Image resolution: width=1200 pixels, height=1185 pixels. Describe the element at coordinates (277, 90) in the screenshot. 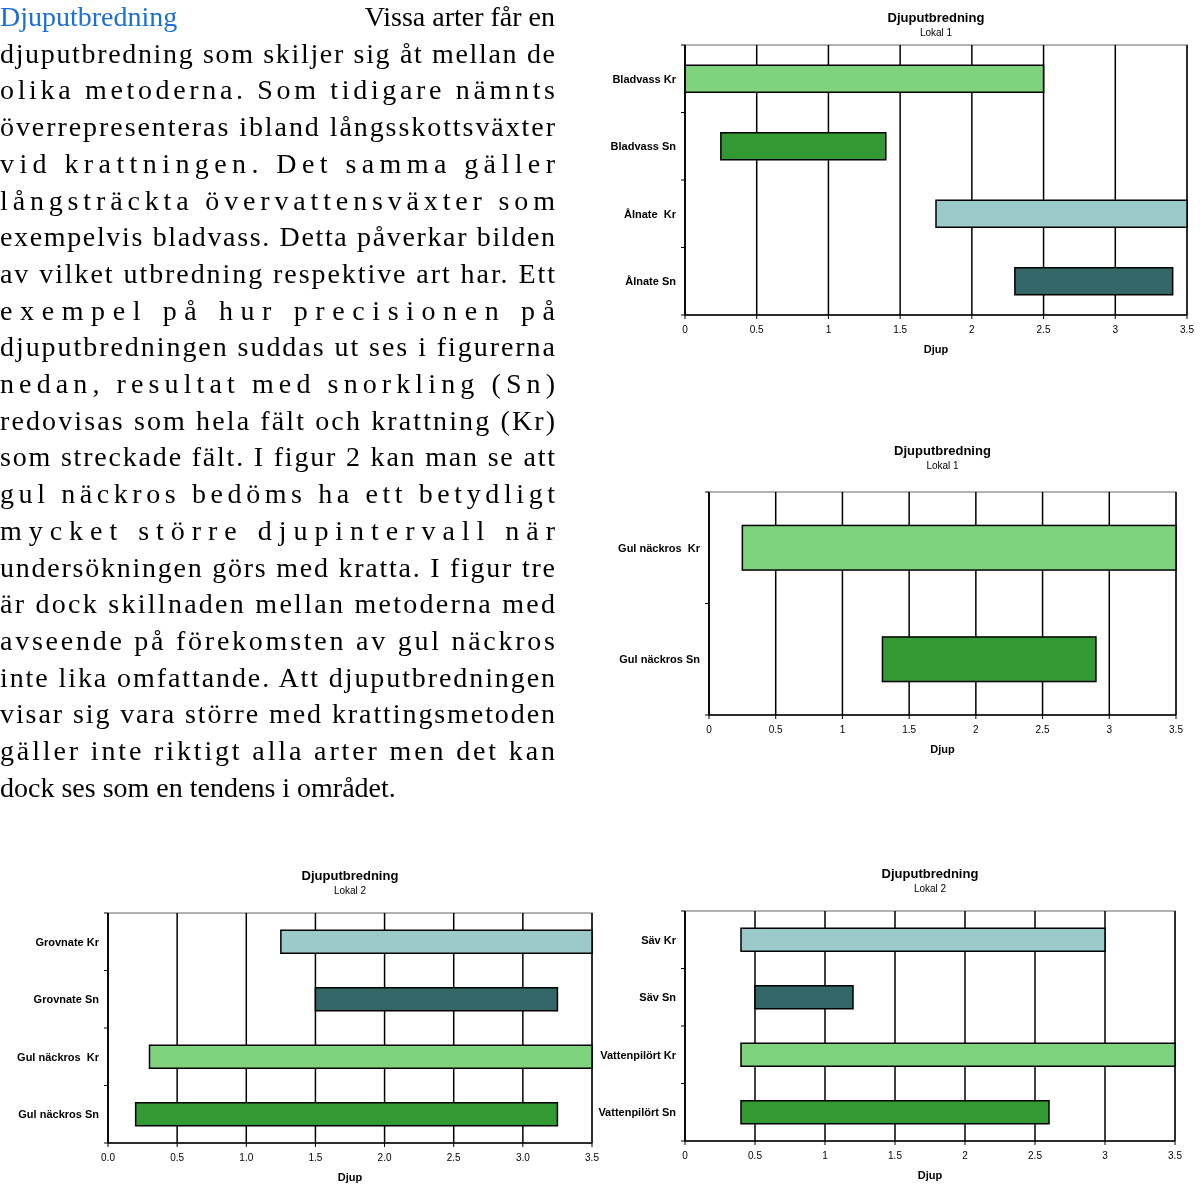

I see `text: olika metoderna. Som tidigare nämnts` at that location.